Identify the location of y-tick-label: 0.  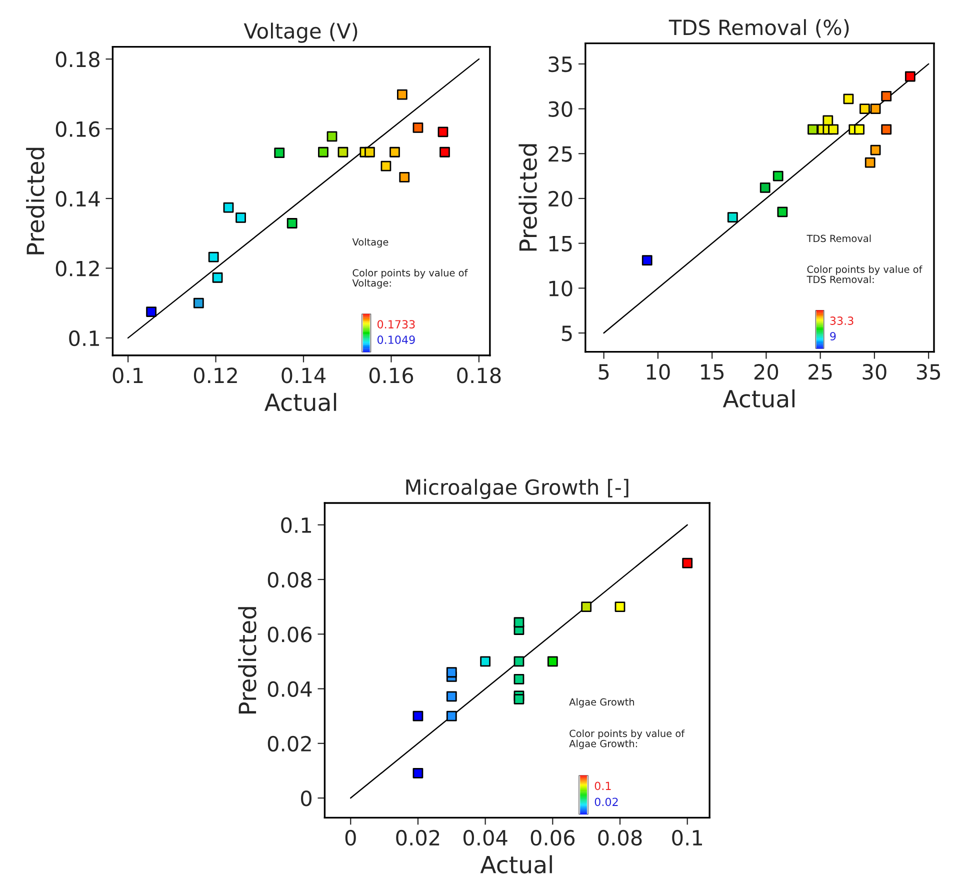
(306, 798).